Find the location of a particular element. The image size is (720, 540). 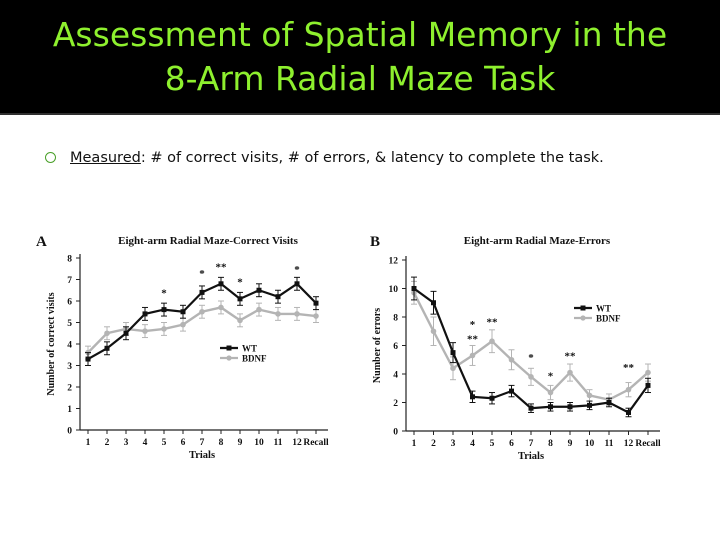

x-tick-label: 1 is located at coordinates (414, 444).